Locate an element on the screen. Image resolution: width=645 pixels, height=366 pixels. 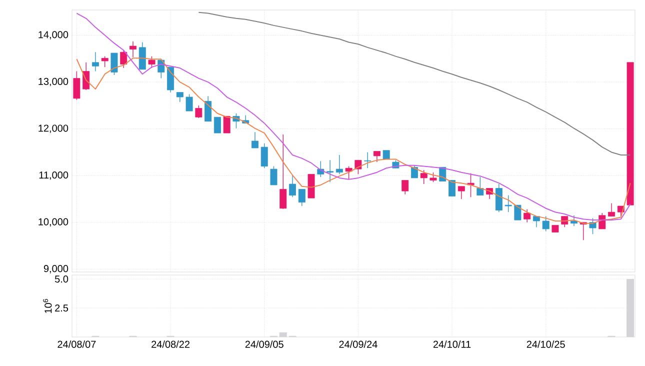
y-tick-label: 10,000 is located at coordinates (53, 222).